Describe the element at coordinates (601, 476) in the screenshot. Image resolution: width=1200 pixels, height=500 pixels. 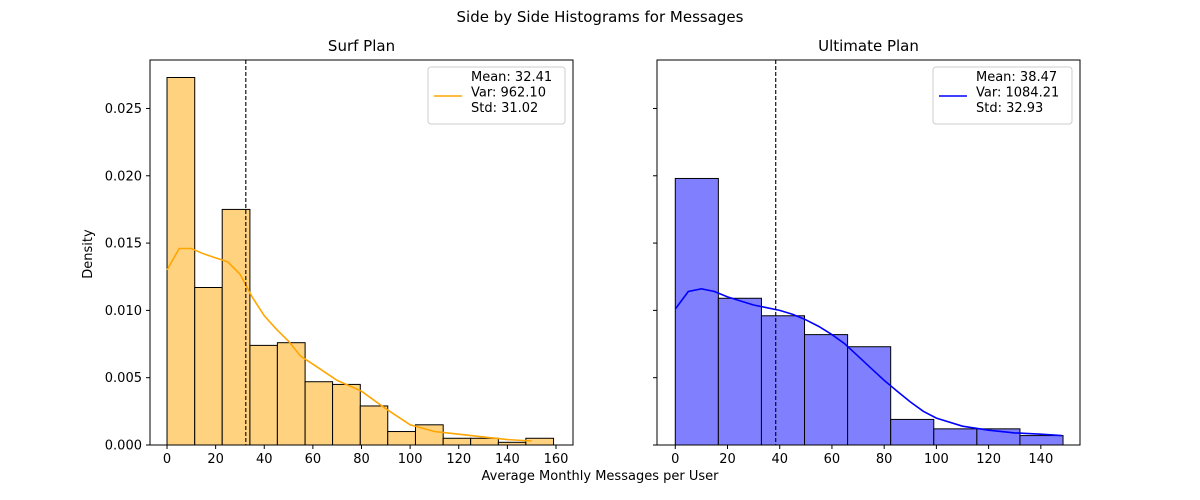
I see `figure-xlabel: Average Monthly Messages per User` at that location.